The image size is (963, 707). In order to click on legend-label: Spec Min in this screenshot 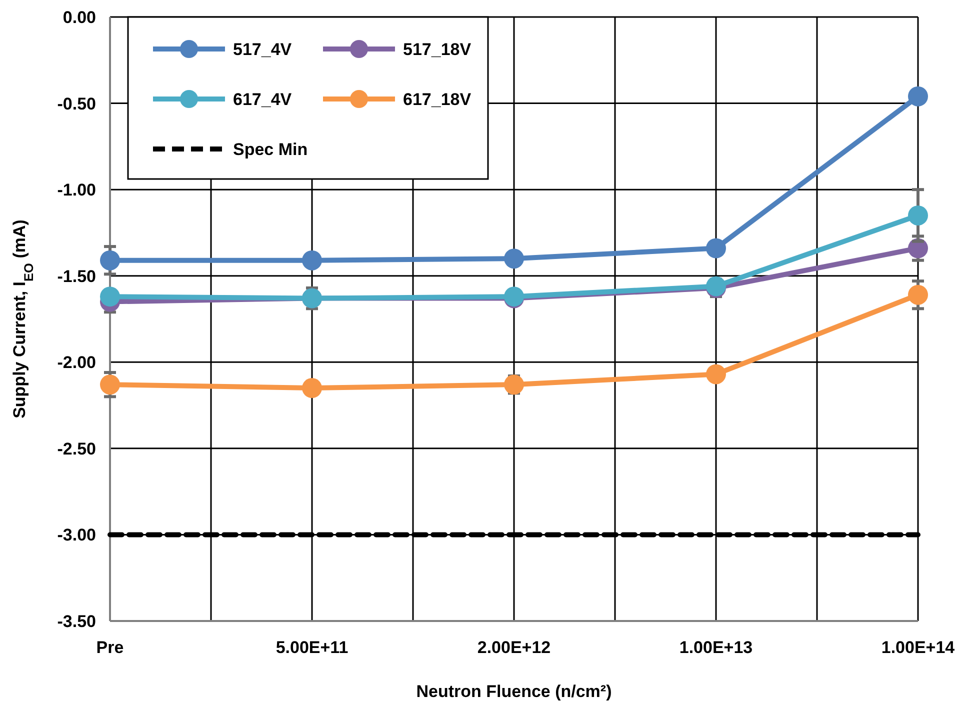, I will do `click(270, 149)`.